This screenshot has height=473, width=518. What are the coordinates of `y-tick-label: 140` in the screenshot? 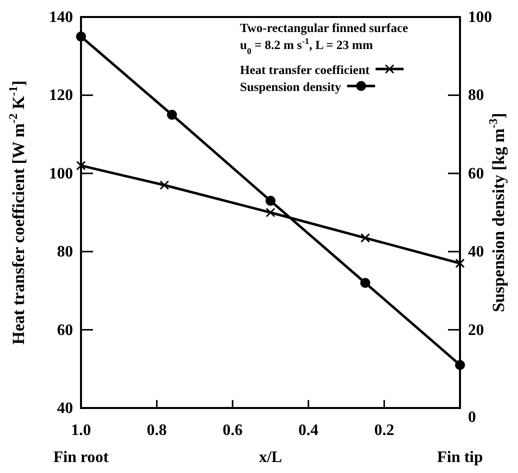 It's located at (61, 17).